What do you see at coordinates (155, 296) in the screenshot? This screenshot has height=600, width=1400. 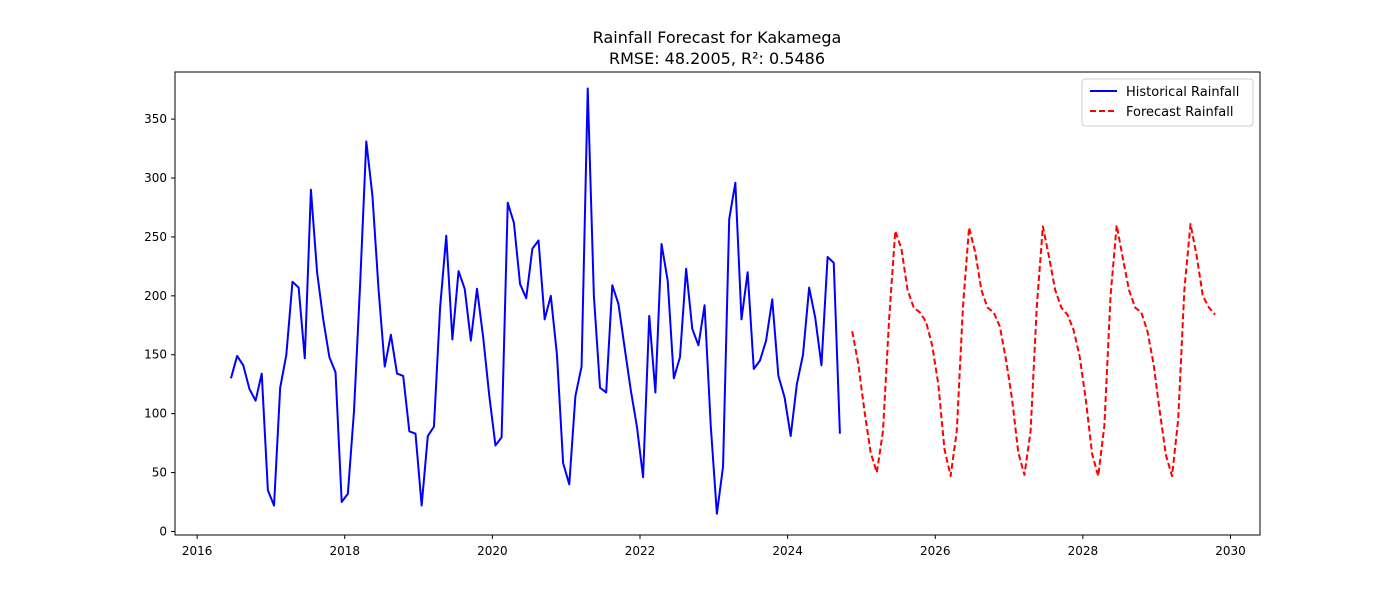 I see `y-tick-label: 200` at bounding box center [155, 296].